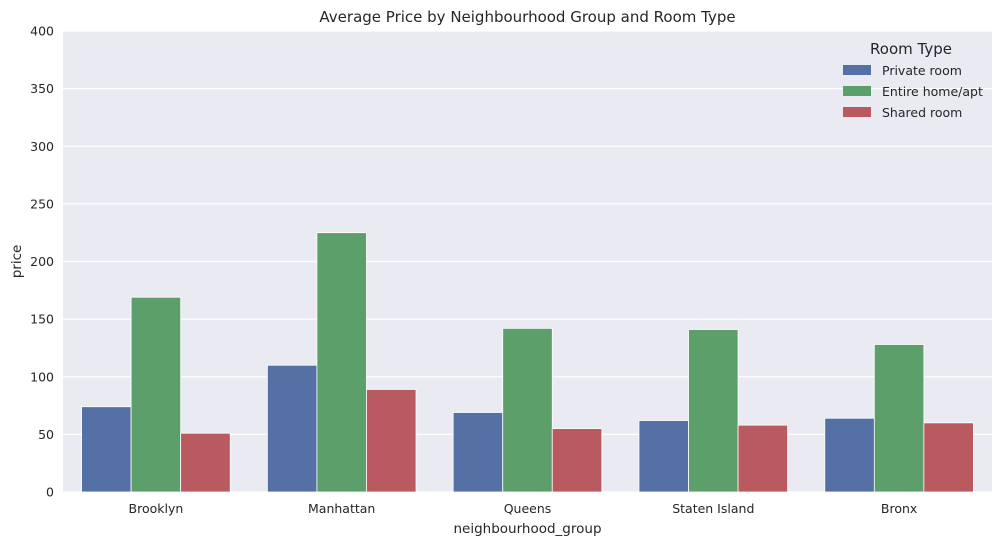 The width and height of the screenshot is (1002, 545). Describe the element at coordinates (932, 91) in the screenshot. I see `legend-label: Entire home/apt` at that location.